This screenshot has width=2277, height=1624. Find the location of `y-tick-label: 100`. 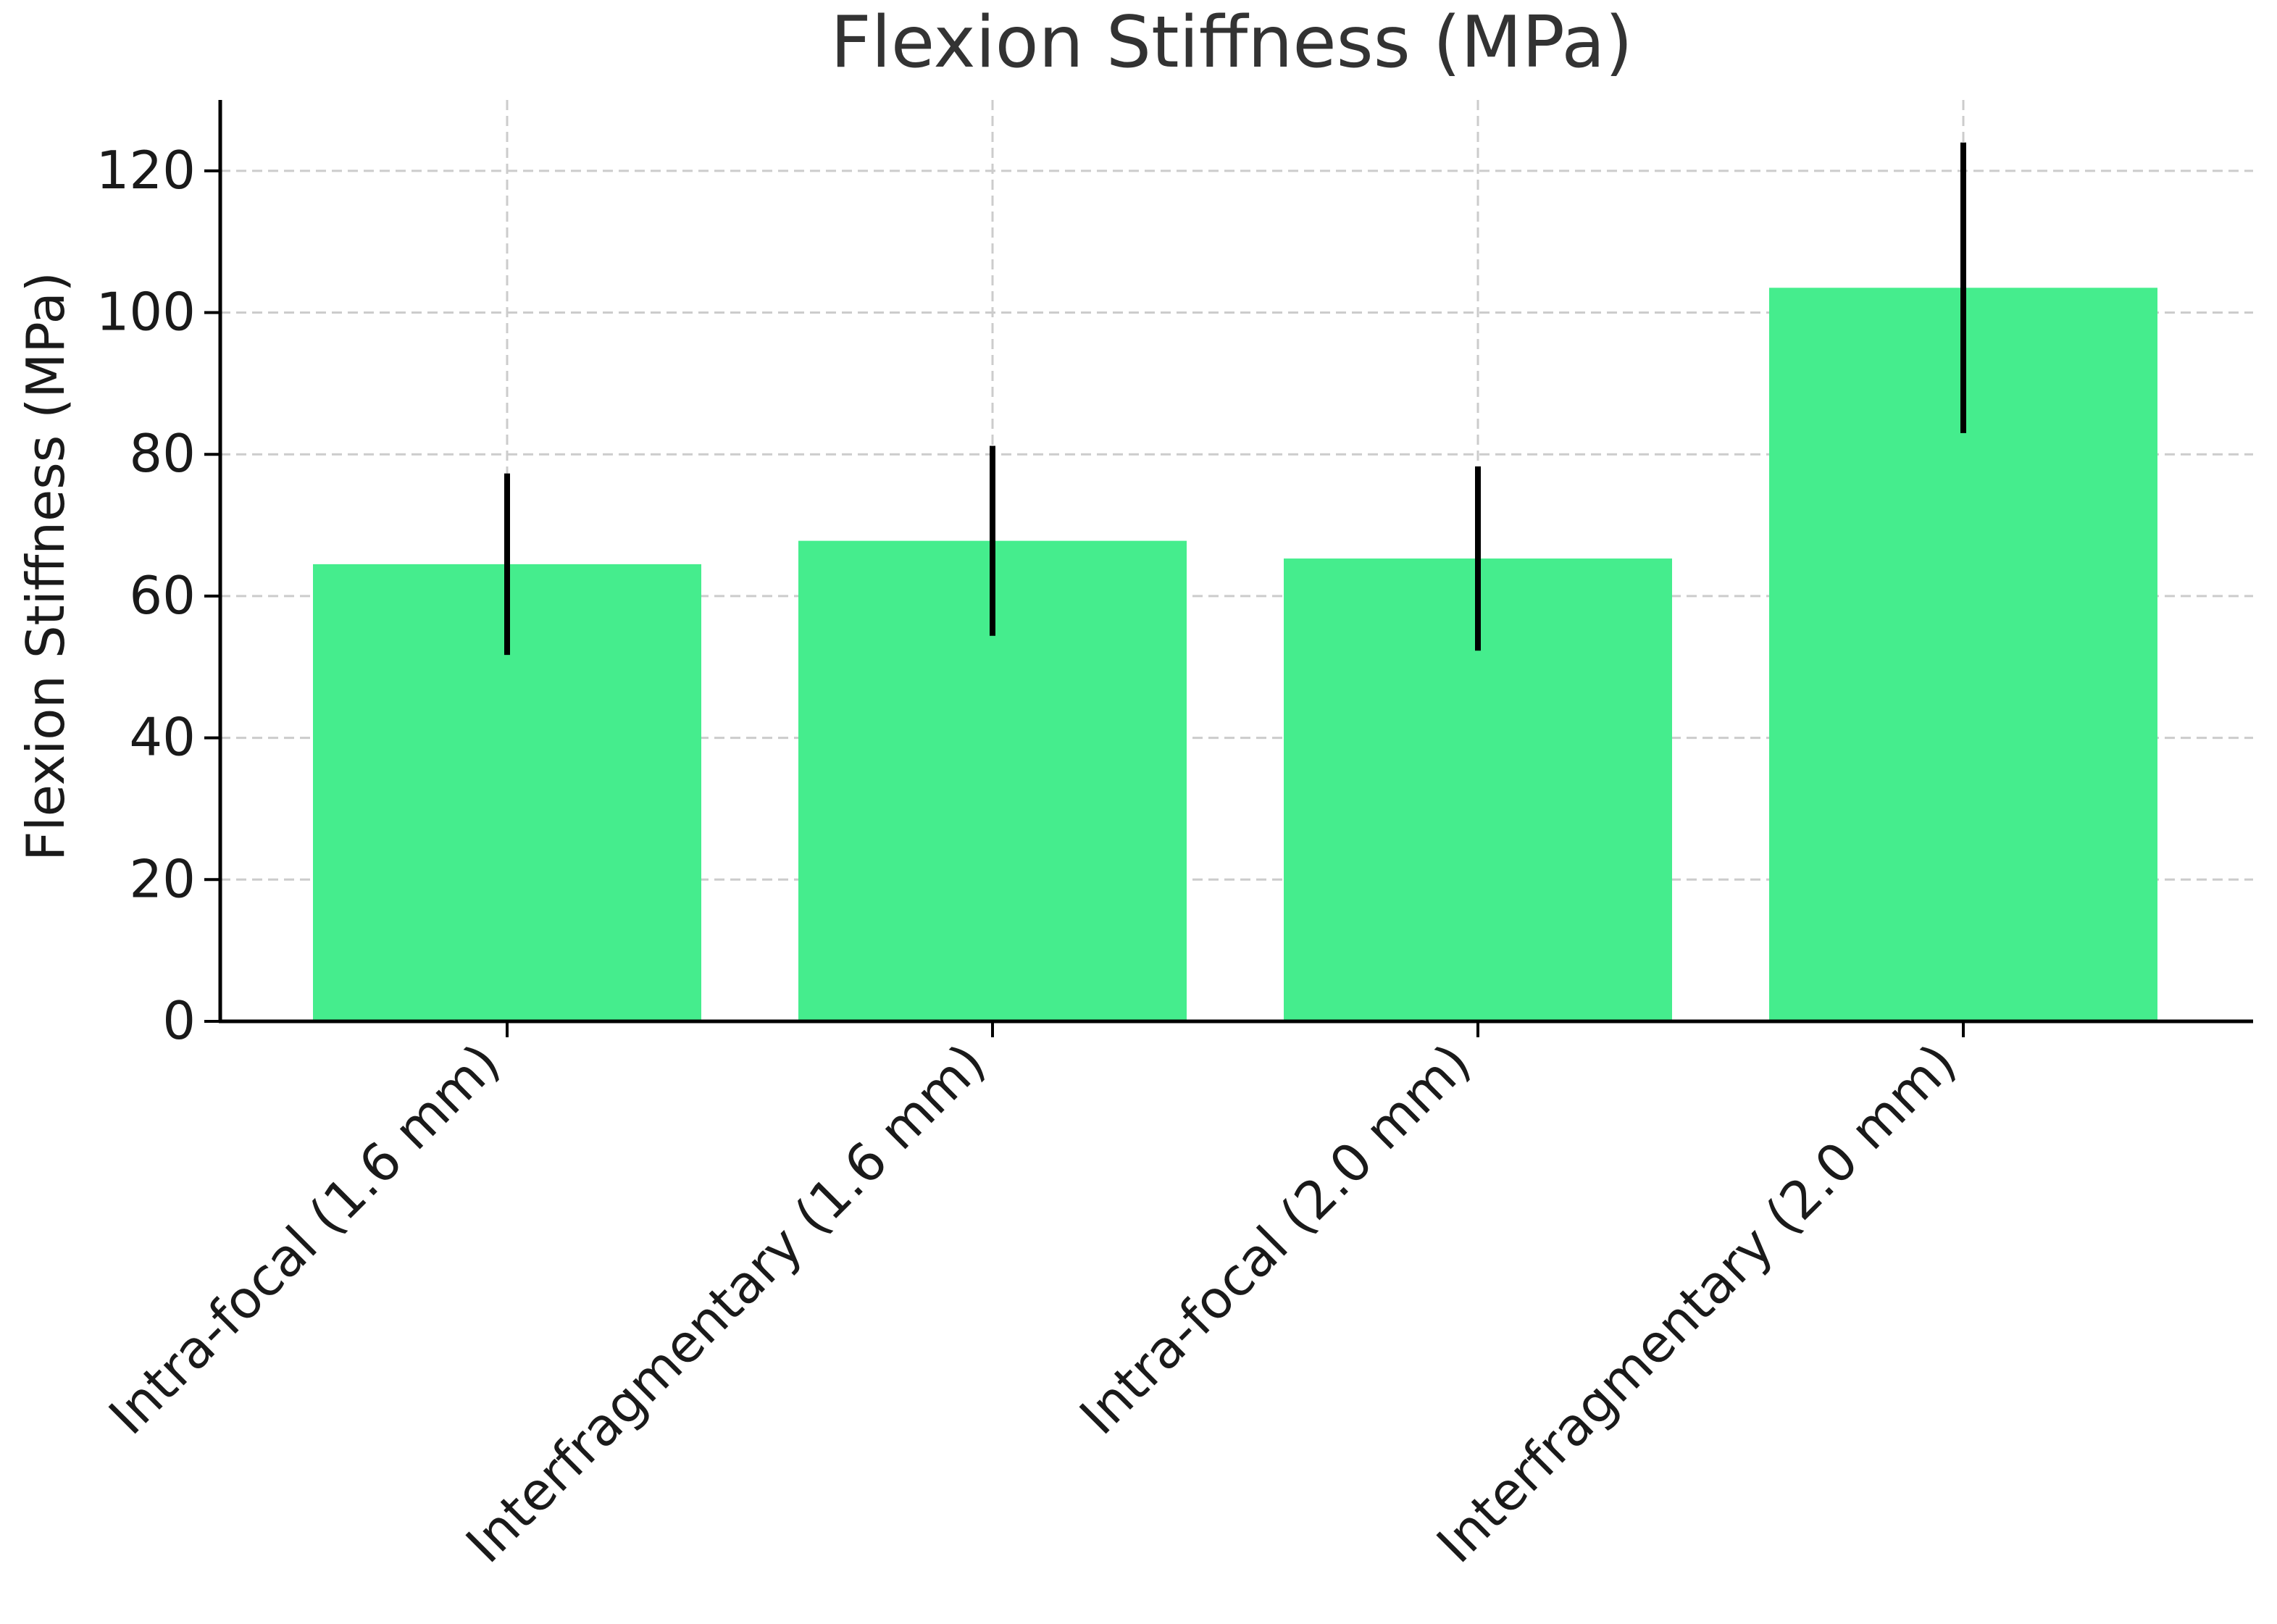

y-tick-label: 100 is located at coordinates (146, 312).